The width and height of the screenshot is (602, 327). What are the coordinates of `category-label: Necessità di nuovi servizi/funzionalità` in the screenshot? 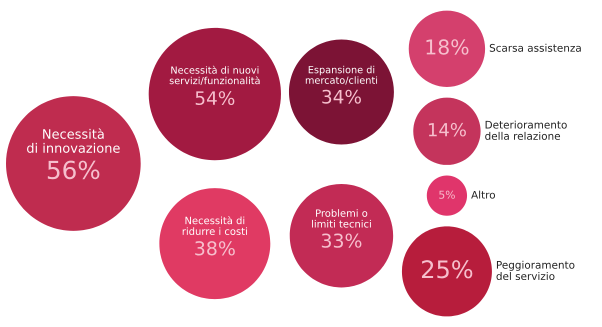 It's located at (215, 76).